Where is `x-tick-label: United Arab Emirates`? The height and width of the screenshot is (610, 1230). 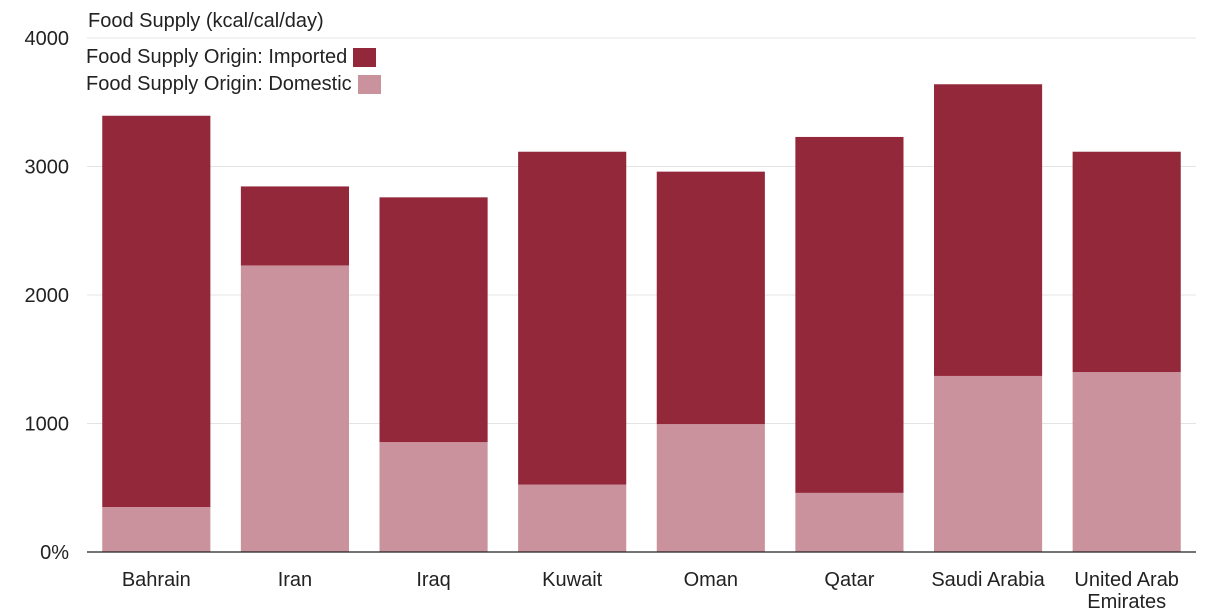
x-tick-label: United Arab Emirates is located at coordinates (1126, 589).